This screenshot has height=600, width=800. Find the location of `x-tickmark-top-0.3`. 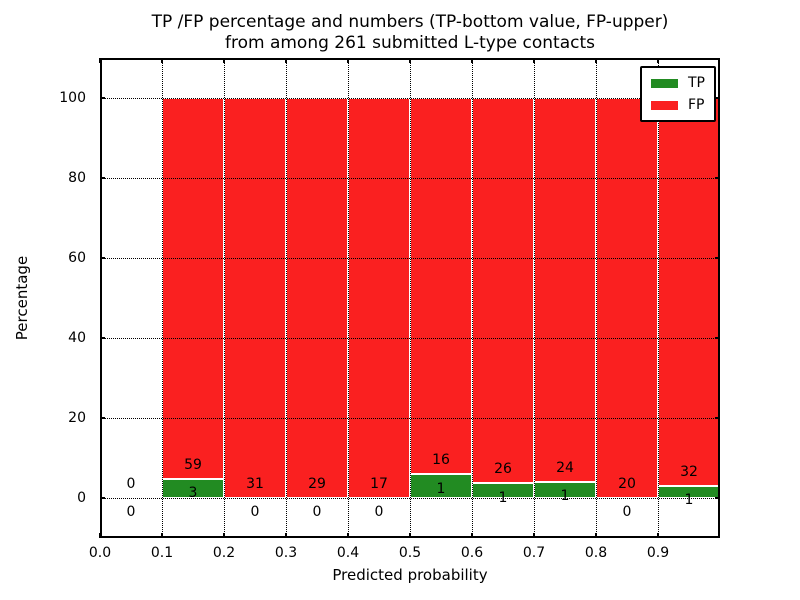

x-tickmark-top-0.3 is located at coordinates (286, 60).